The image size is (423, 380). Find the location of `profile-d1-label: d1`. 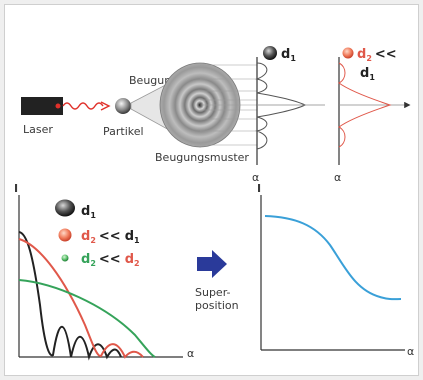

profile-d1-label: d1 is located at coordinates (288, 55).